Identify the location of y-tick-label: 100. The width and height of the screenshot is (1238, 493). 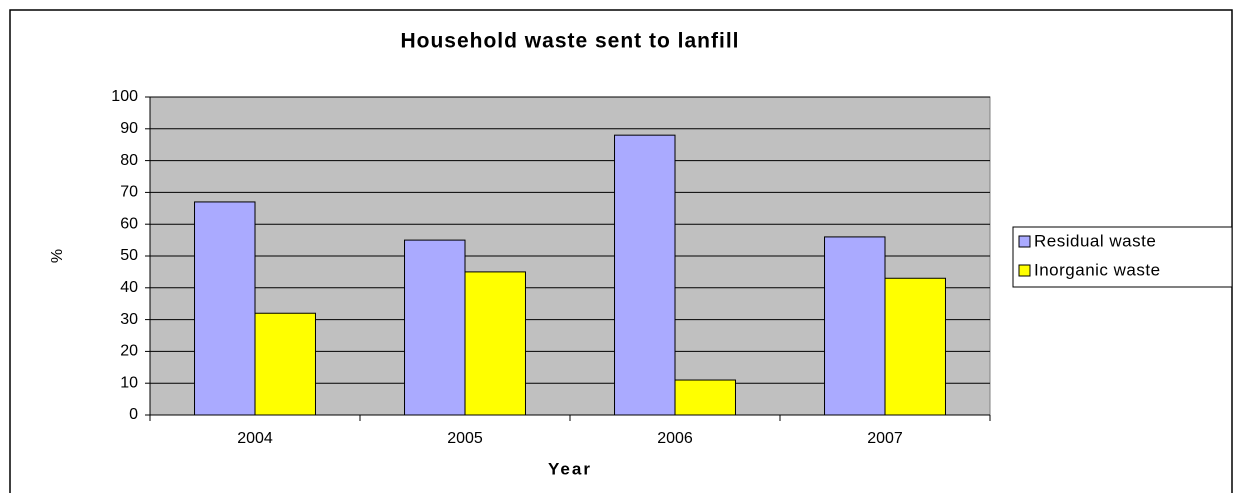
(124, 96).